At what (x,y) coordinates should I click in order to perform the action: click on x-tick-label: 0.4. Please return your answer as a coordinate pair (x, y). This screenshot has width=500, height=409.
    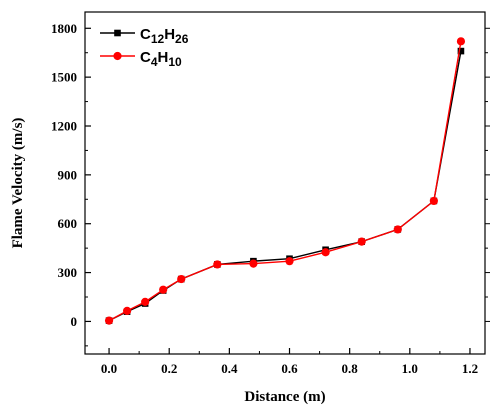
    Looking at the image, I should click on (229, 368).